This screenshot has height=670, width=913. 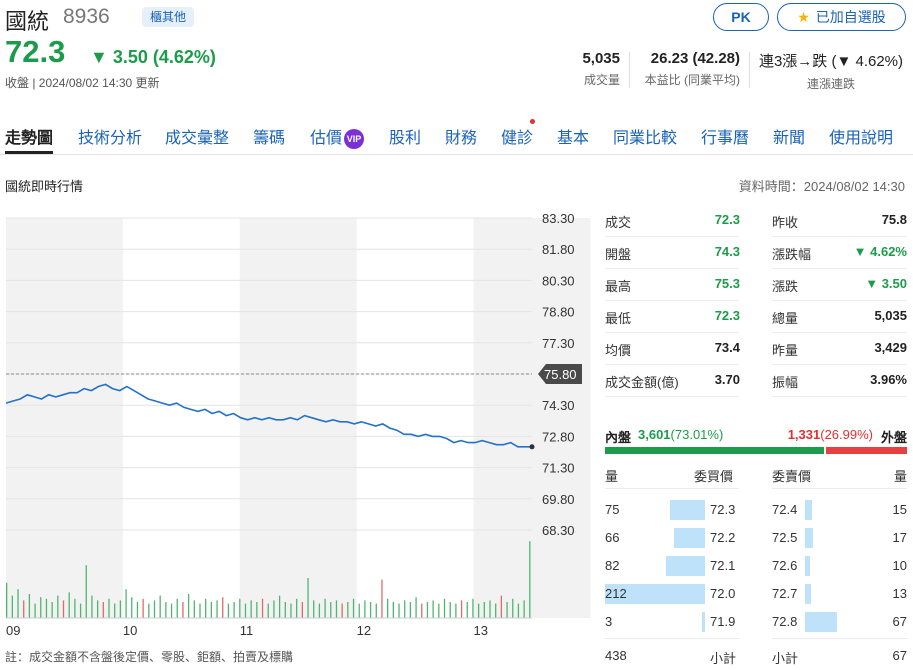 What do you see at coordinates (789, 138) in the screenshot?
I see `tab-news: 新聞` at bounding box center [789, 138].